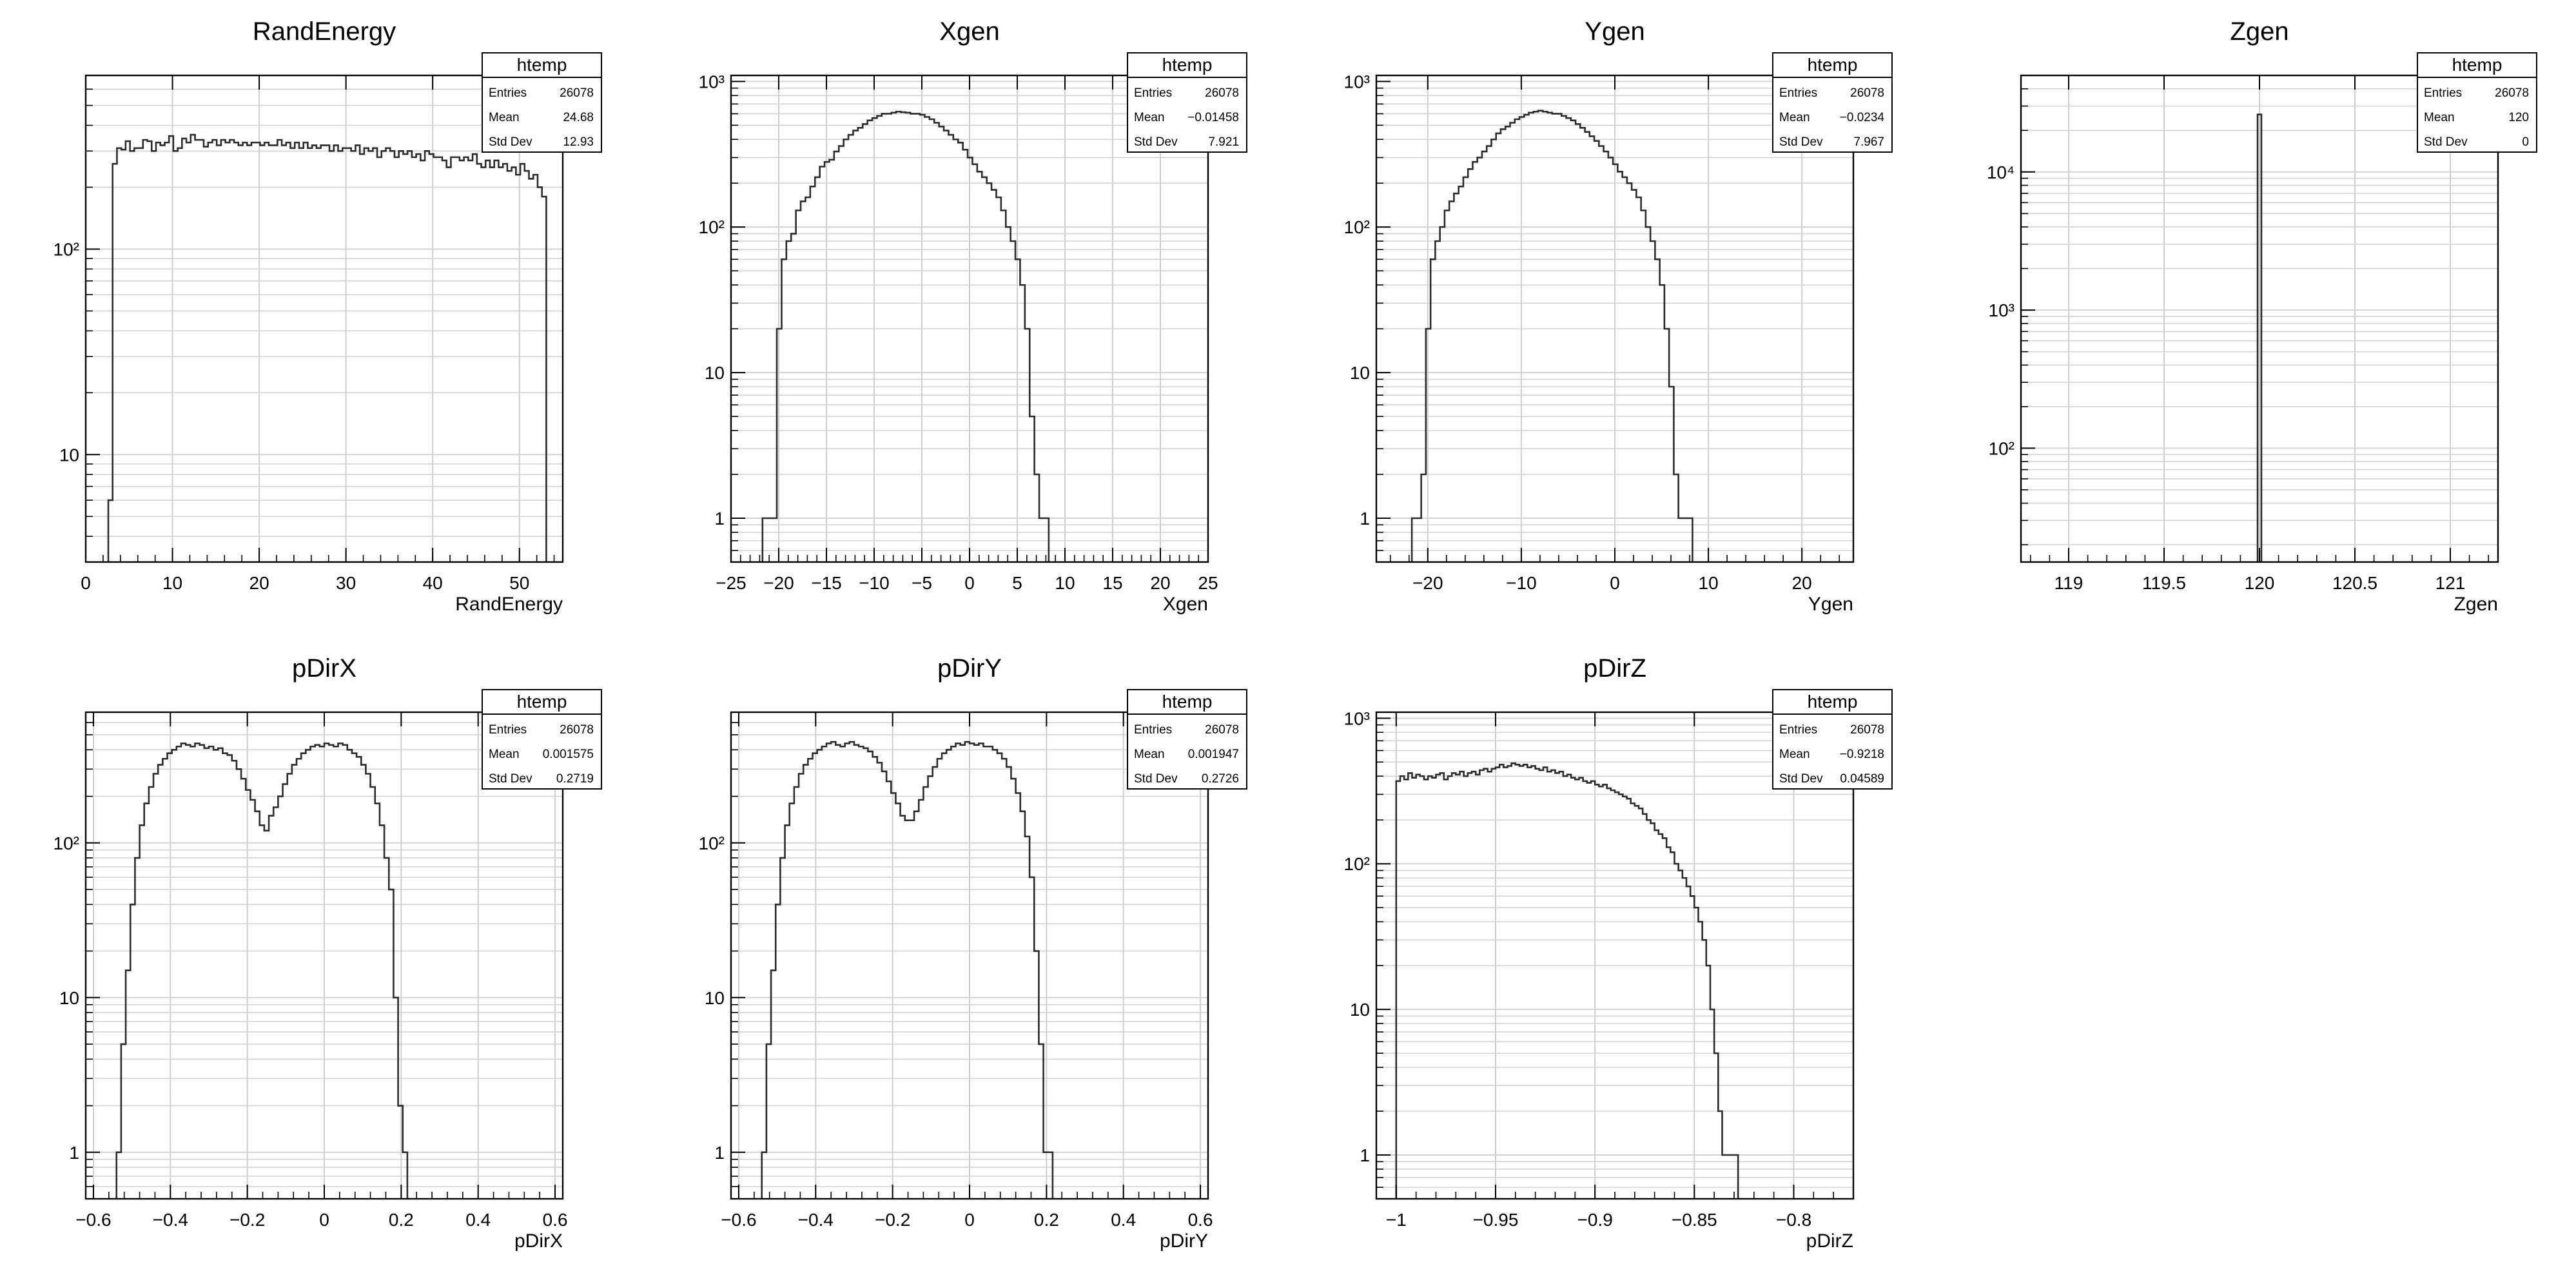  What do you see at coordinates (324, 668) in the screenshot?
I see `chart-title: pDirX` at bounding box center [324, 668].